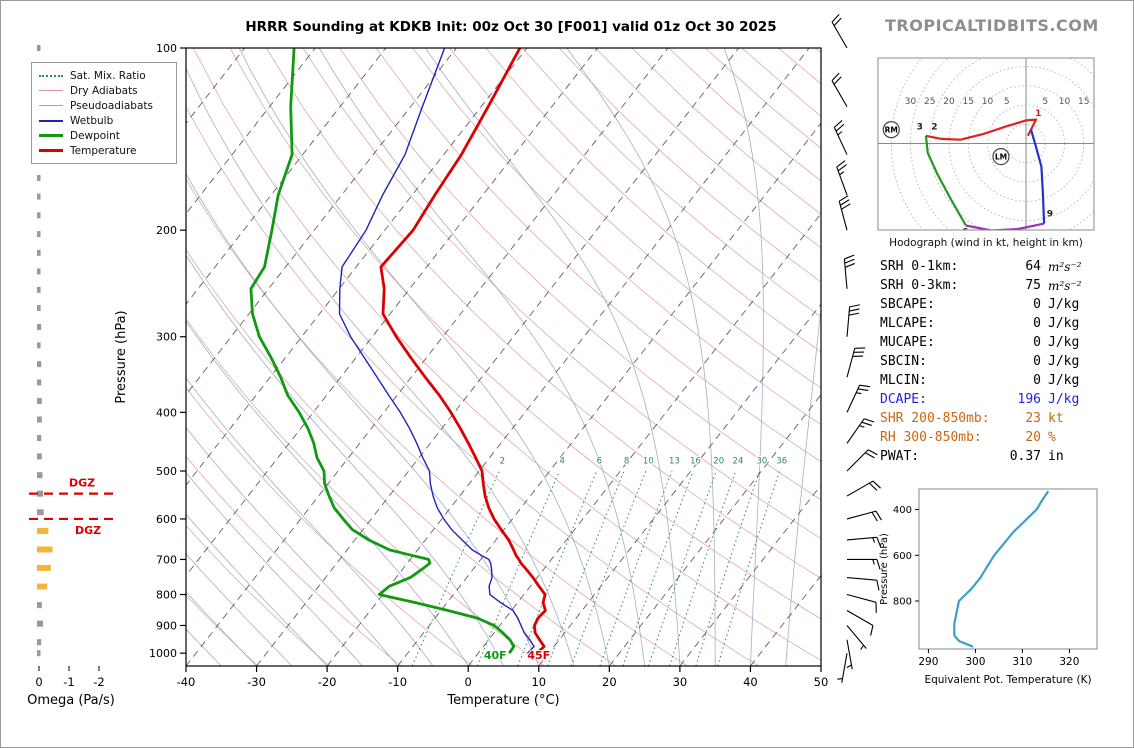 The height and width of the screenshot is (748, 1134). Describe the element at coordinates (902, 510) in the screenshot. I see `svg-text: 400` at that location.